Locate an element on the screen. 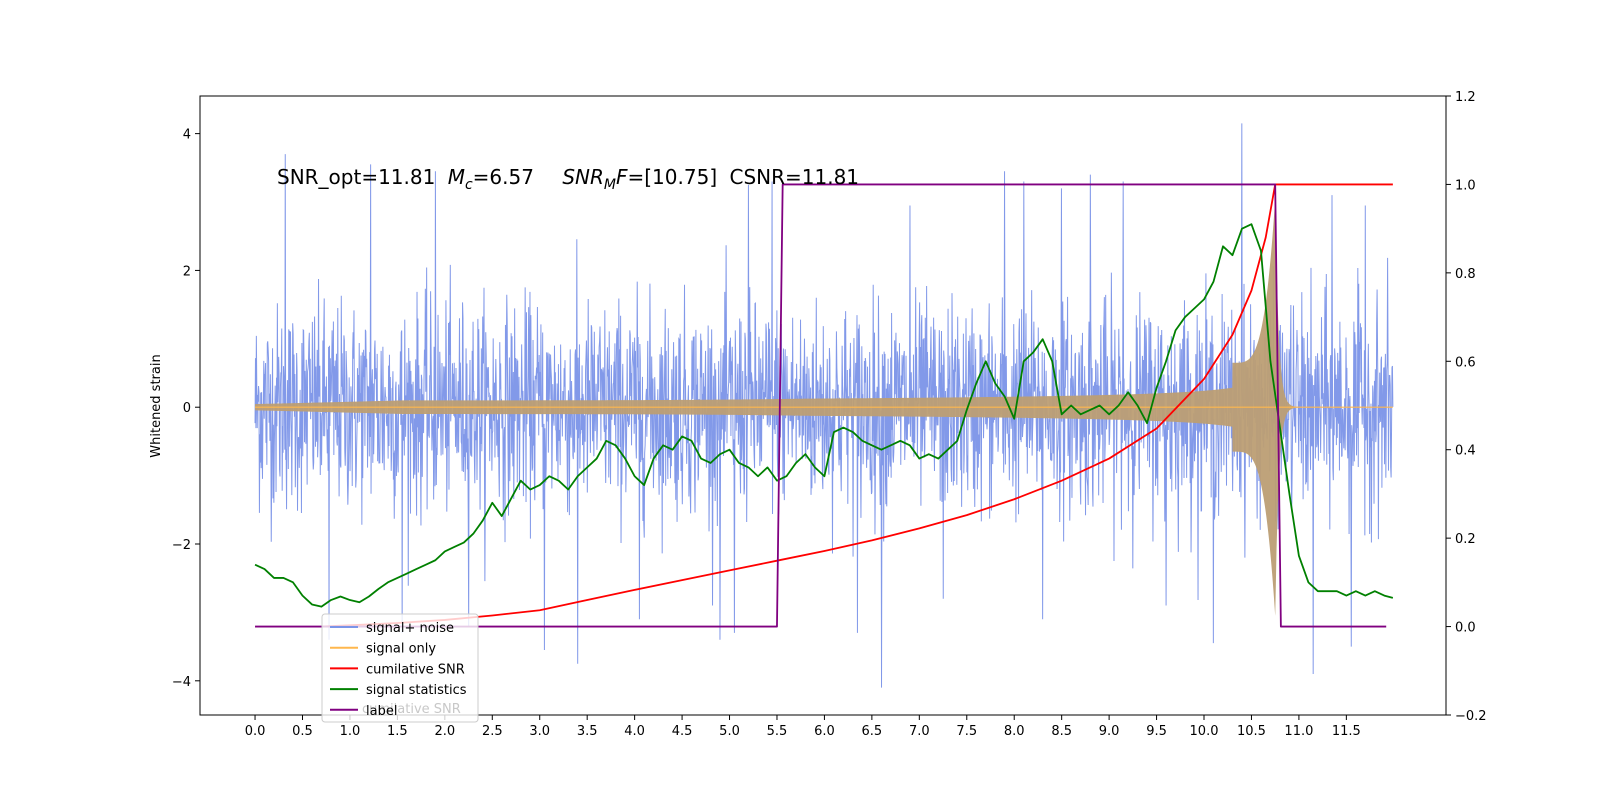 The image size is (1600, 800). x-tick-label: 2.5 is located at coordinates (492, 731).